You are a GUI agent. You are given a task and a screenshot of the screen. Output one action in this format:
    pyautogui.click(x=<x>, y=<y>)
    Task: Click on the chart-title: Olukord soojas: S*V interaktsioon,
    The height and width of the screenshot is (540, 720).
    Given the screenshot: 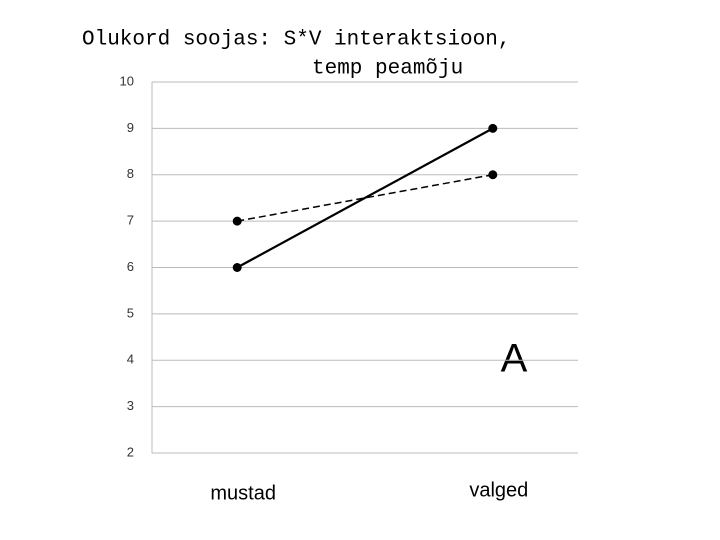 What is the action you would take?
    pyautogui.click(x=296, y=40)
    